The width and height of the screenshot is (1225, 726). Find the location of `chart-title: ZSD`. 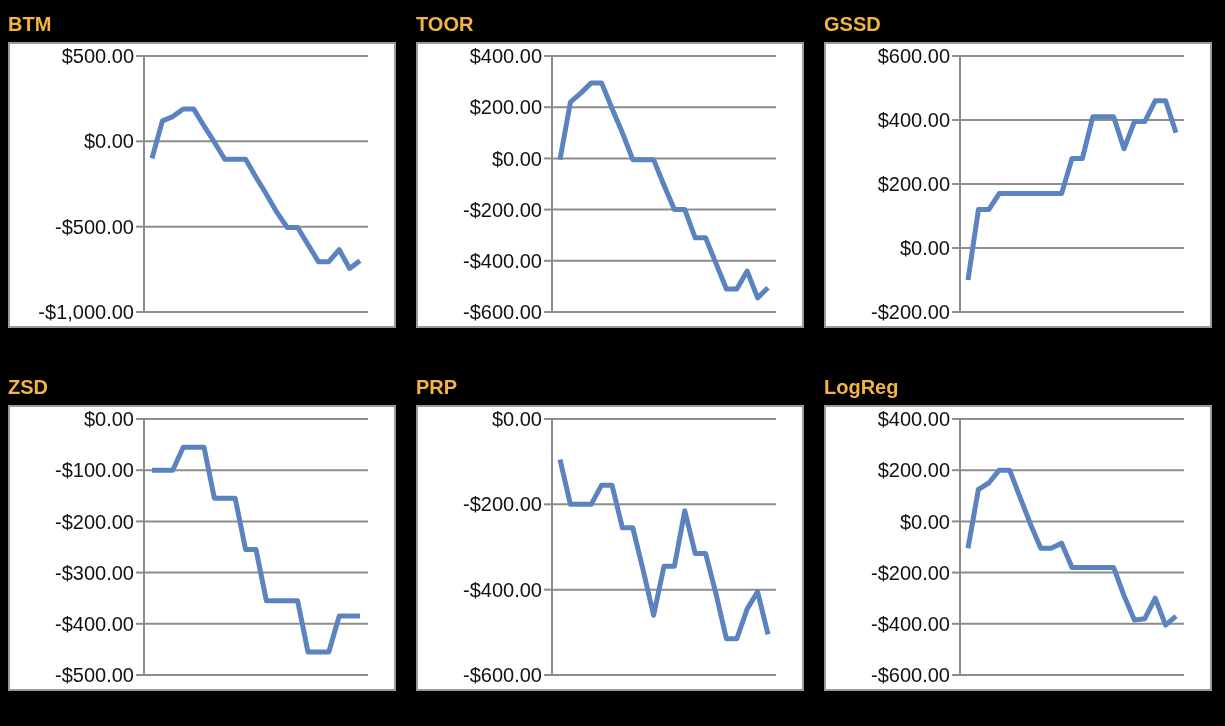

chart-title: ZSD is located at coordinates (28, 387).